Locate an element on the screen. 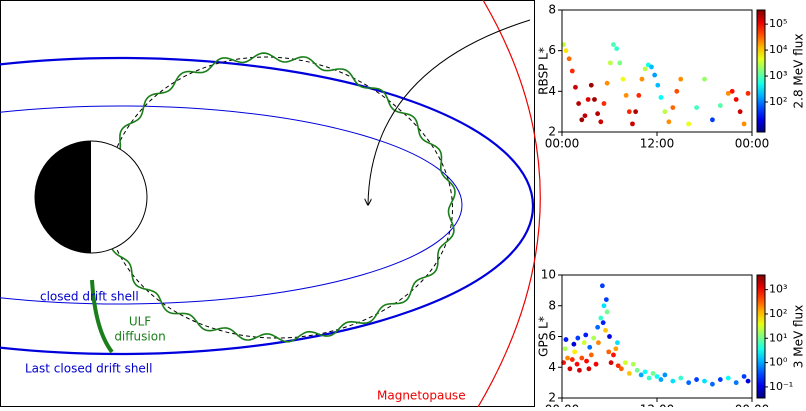 The width and height of the screenshot is (806, 411). colorbar-tick-label: 10² is located at coordinates (778, 313).